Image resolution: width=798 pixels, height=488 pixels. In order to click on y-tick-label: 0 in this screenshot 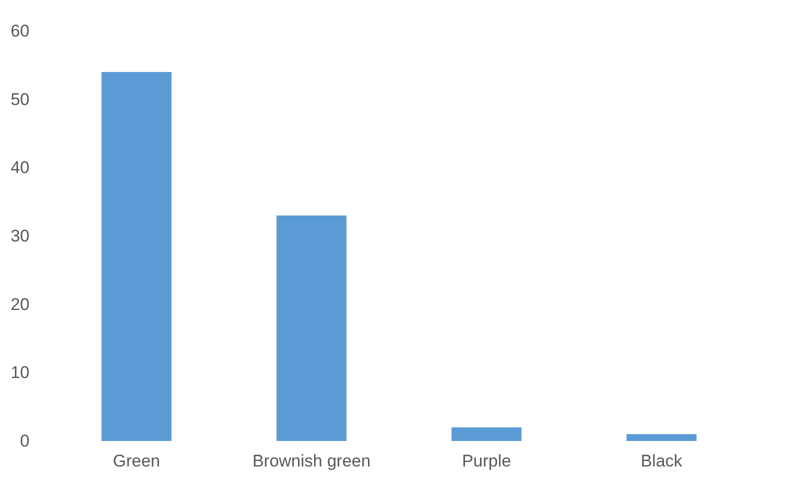, I will do `click(25, 441)`.